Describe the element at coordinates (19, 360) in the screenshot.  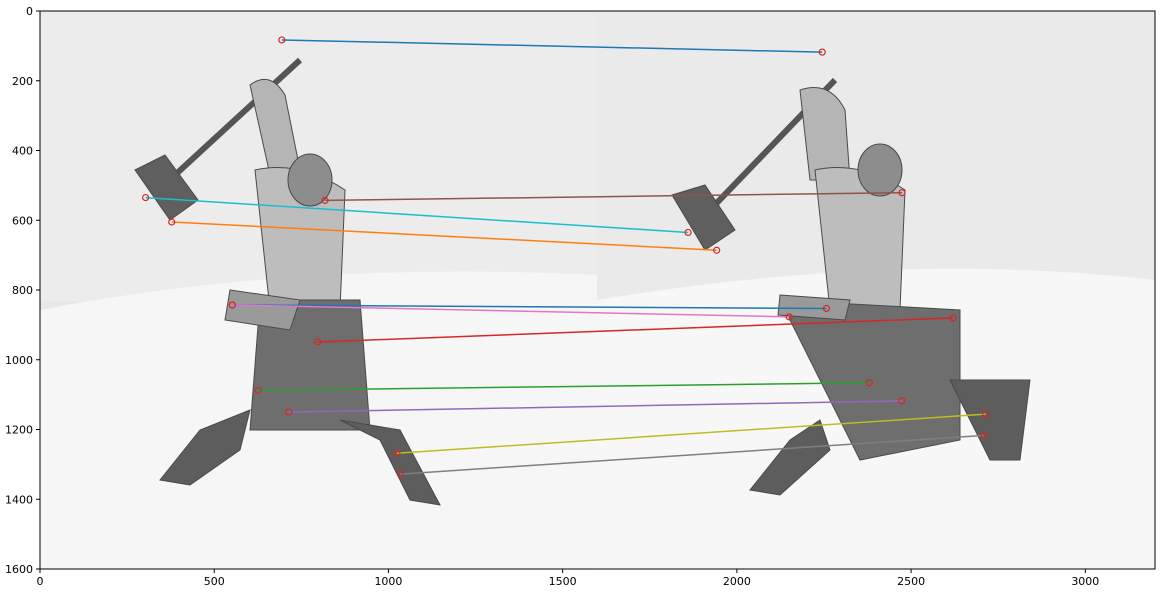
I see `y-tick-label: 1000` at that location.